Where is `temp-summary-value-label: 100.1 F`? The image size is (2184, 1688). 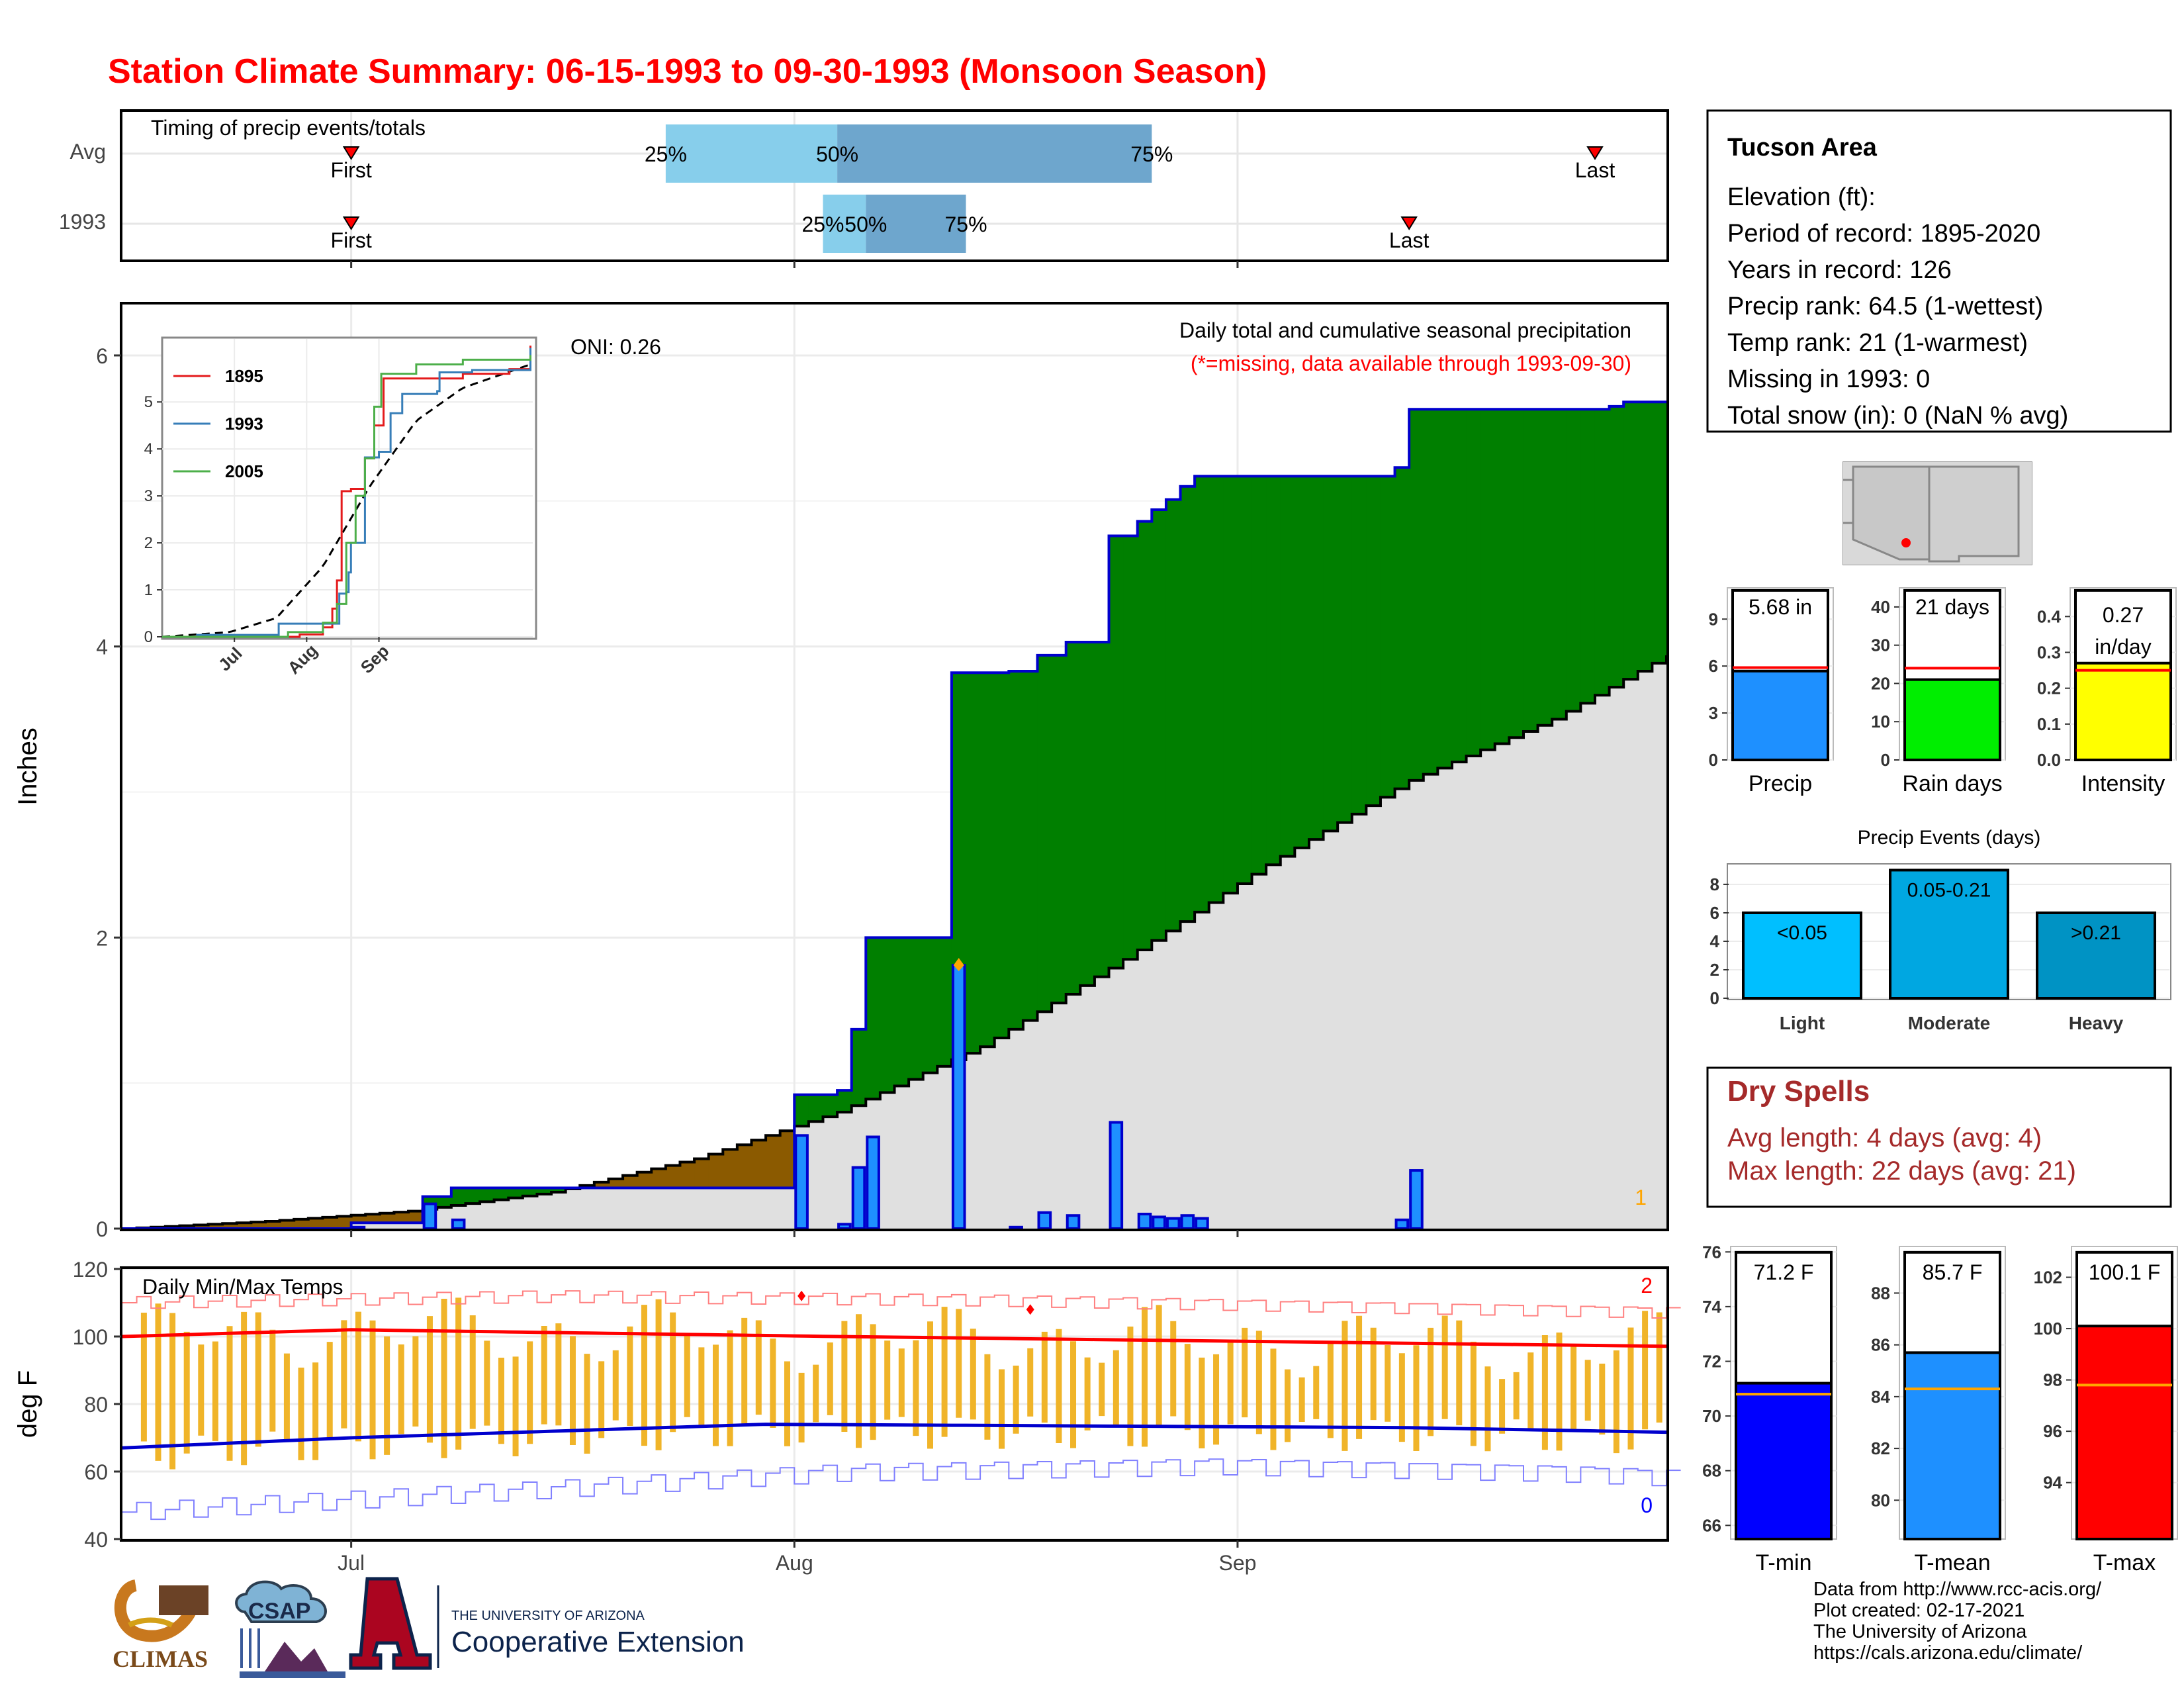
temp-summary-value-label: 100.1 F is located at coordinates (2125, 1272).